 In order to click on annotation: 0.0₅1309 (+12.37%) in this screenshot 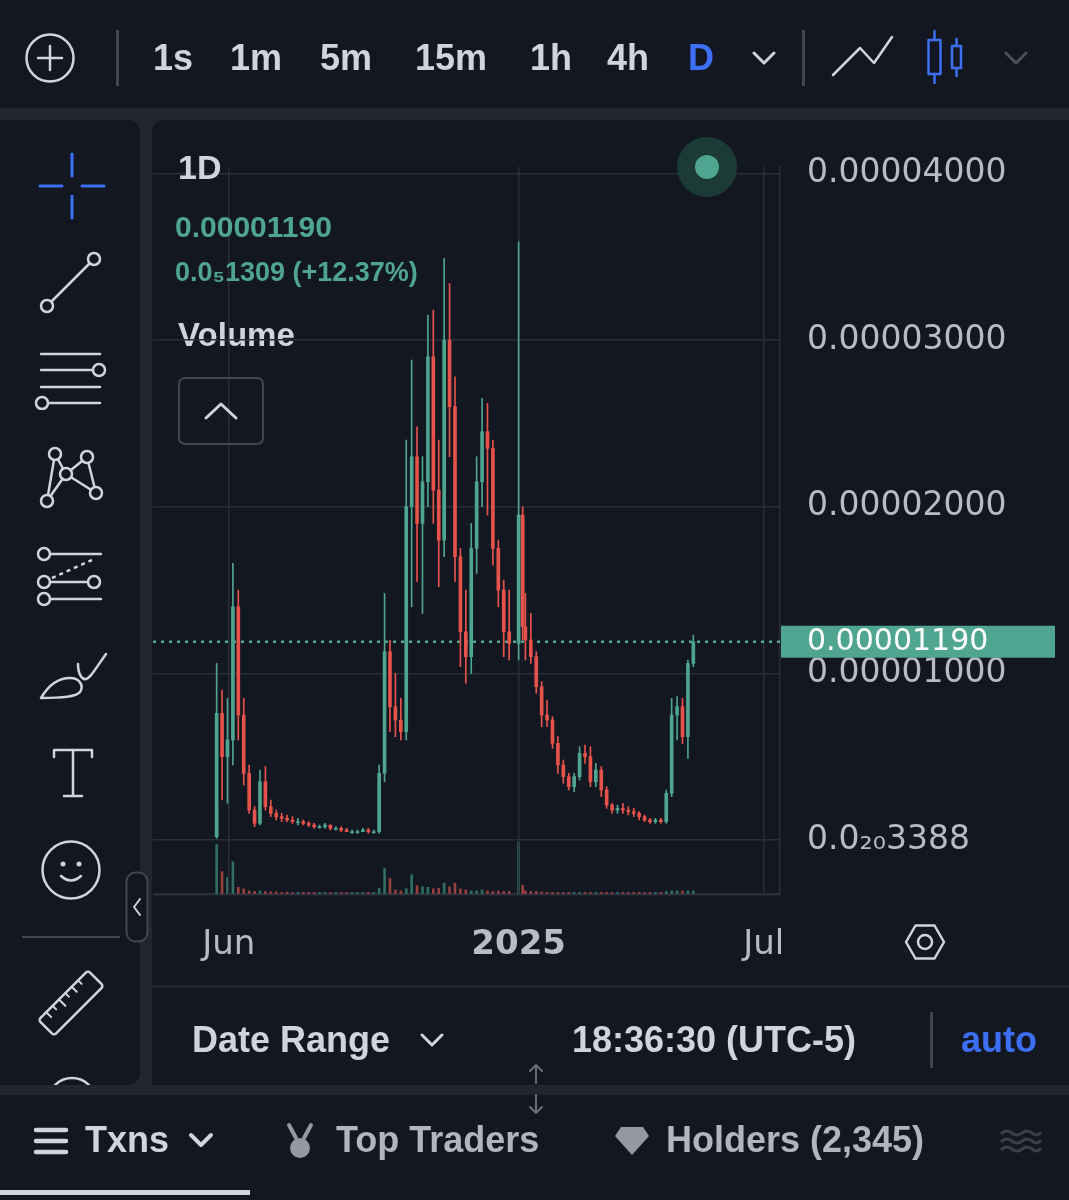, I will do `click(296, 272)`.